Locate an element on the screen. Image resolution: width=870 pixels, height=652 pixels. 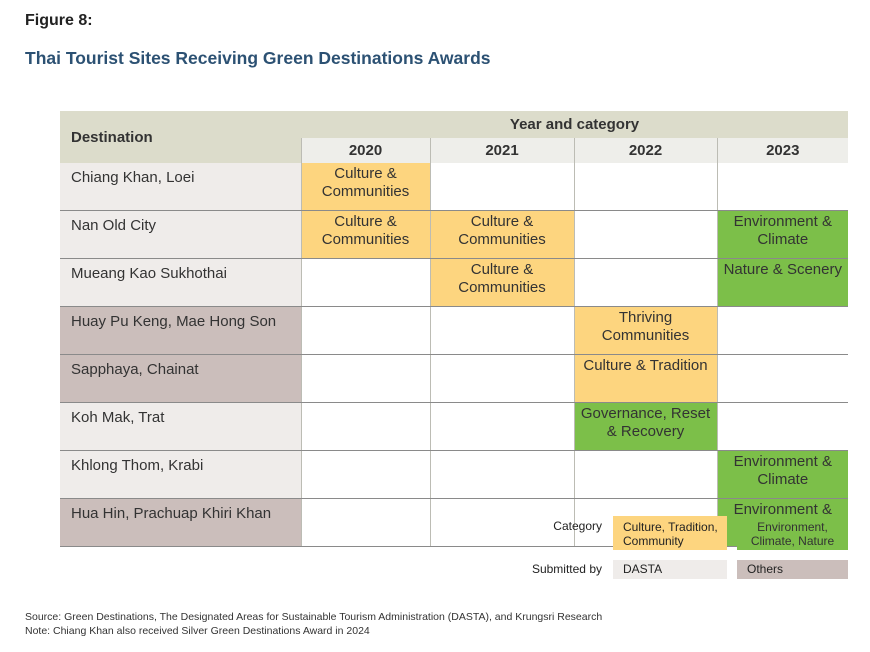
award-cell: Governance, Reset & Recovery is located at coordinates (645, 426).